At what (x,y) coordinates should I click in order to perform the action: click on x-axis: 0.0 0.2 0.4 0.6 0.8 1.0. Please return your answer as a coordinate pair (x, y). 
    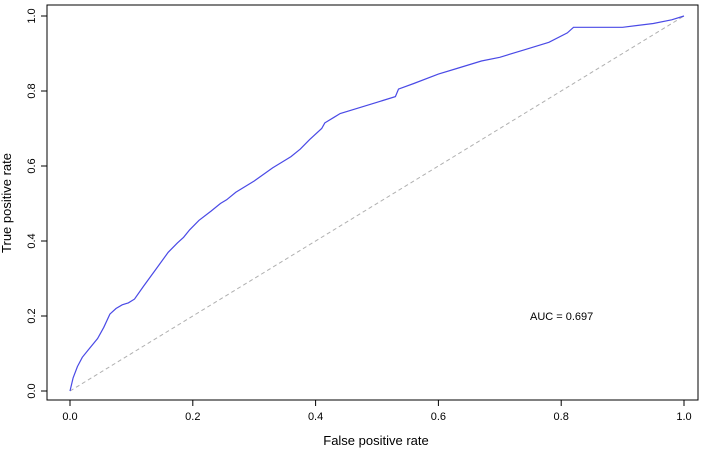
    Looking at the image, I should click on (377, 411).